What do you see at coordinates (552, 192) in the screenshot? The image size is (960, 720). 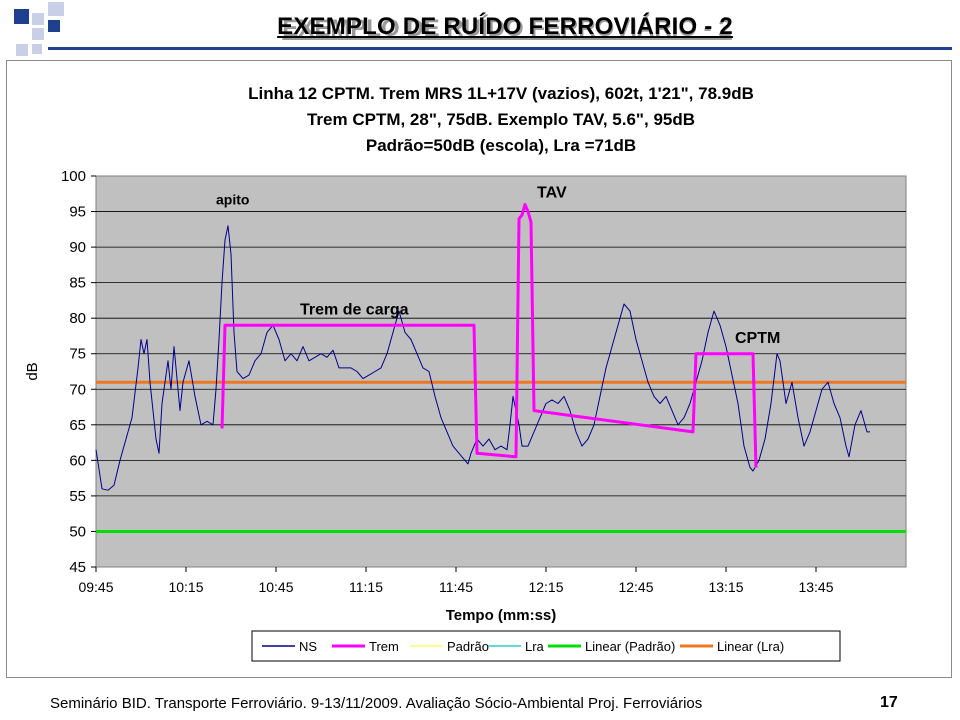 I see `chart-annotation: TAV` at bounding box center [552, 192].